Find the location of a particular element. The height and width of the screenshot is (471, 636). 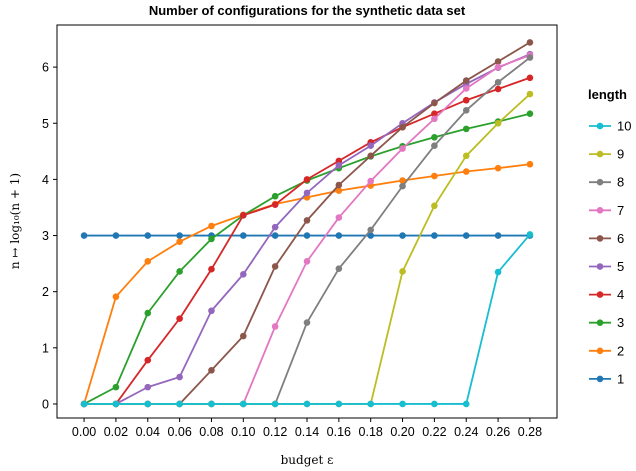

x-tick-label: 0.16 is located at coordinates (339, 432).